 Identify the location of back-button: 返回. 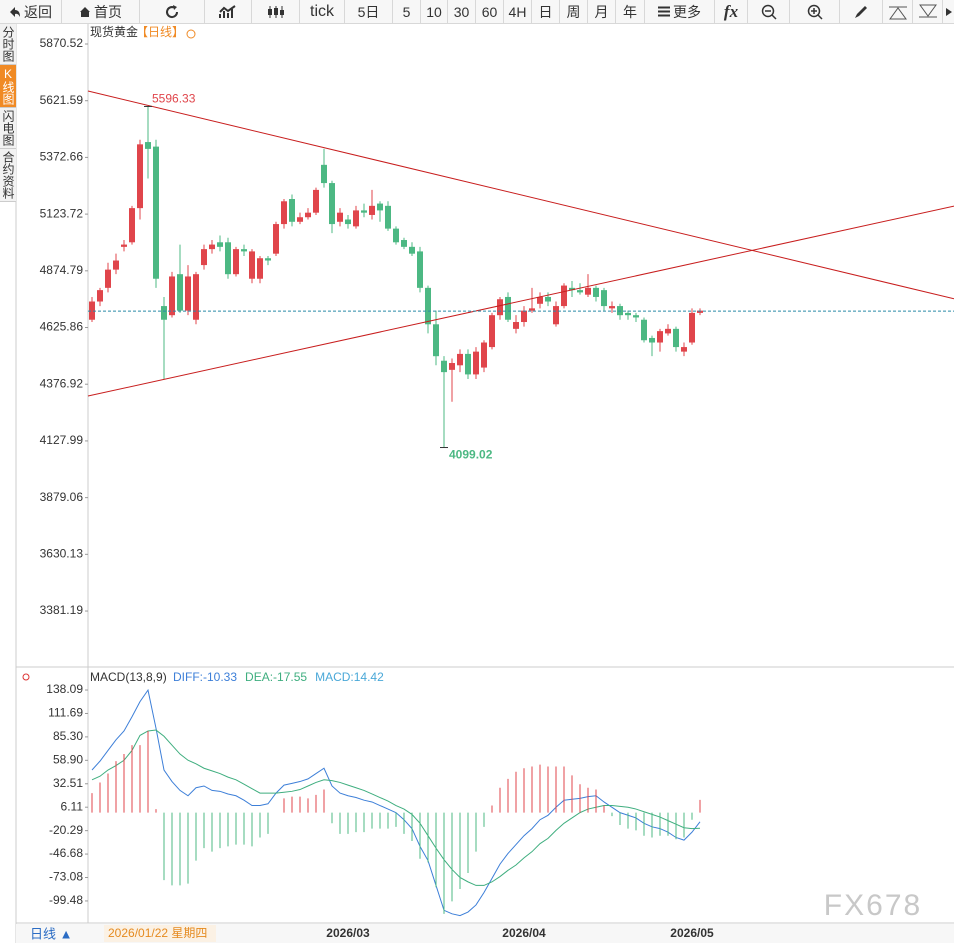
(31, 11).